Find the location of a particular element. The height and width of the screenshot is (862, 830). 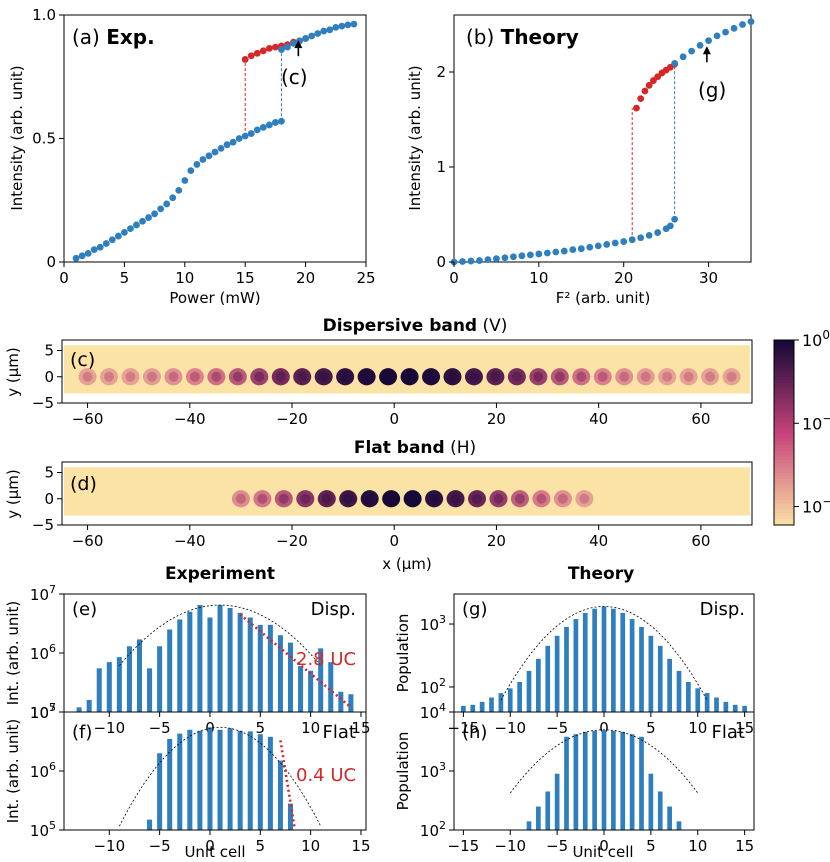

panel-f-frame is located at coordinates (215, 771).